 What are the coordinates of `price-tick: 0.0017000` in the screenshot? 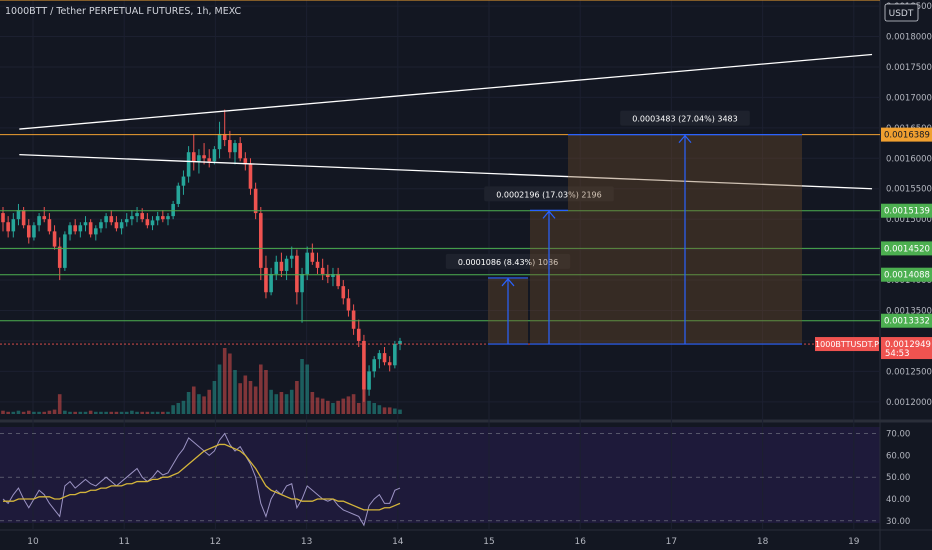 It's located at (909, 98).